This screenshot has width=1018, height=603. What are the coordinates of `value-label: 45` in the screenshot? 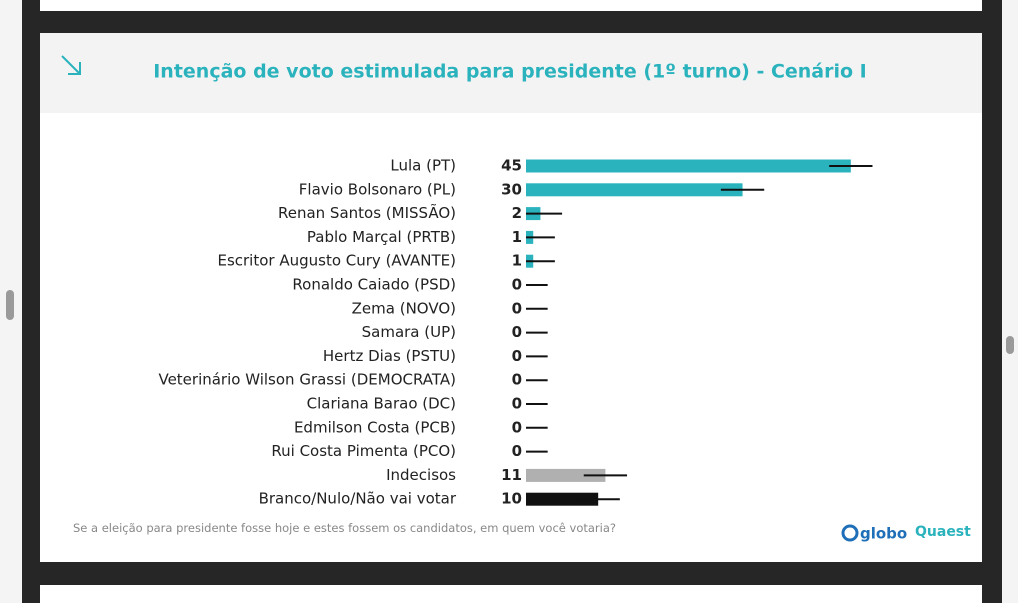 It's located at (511, 166).